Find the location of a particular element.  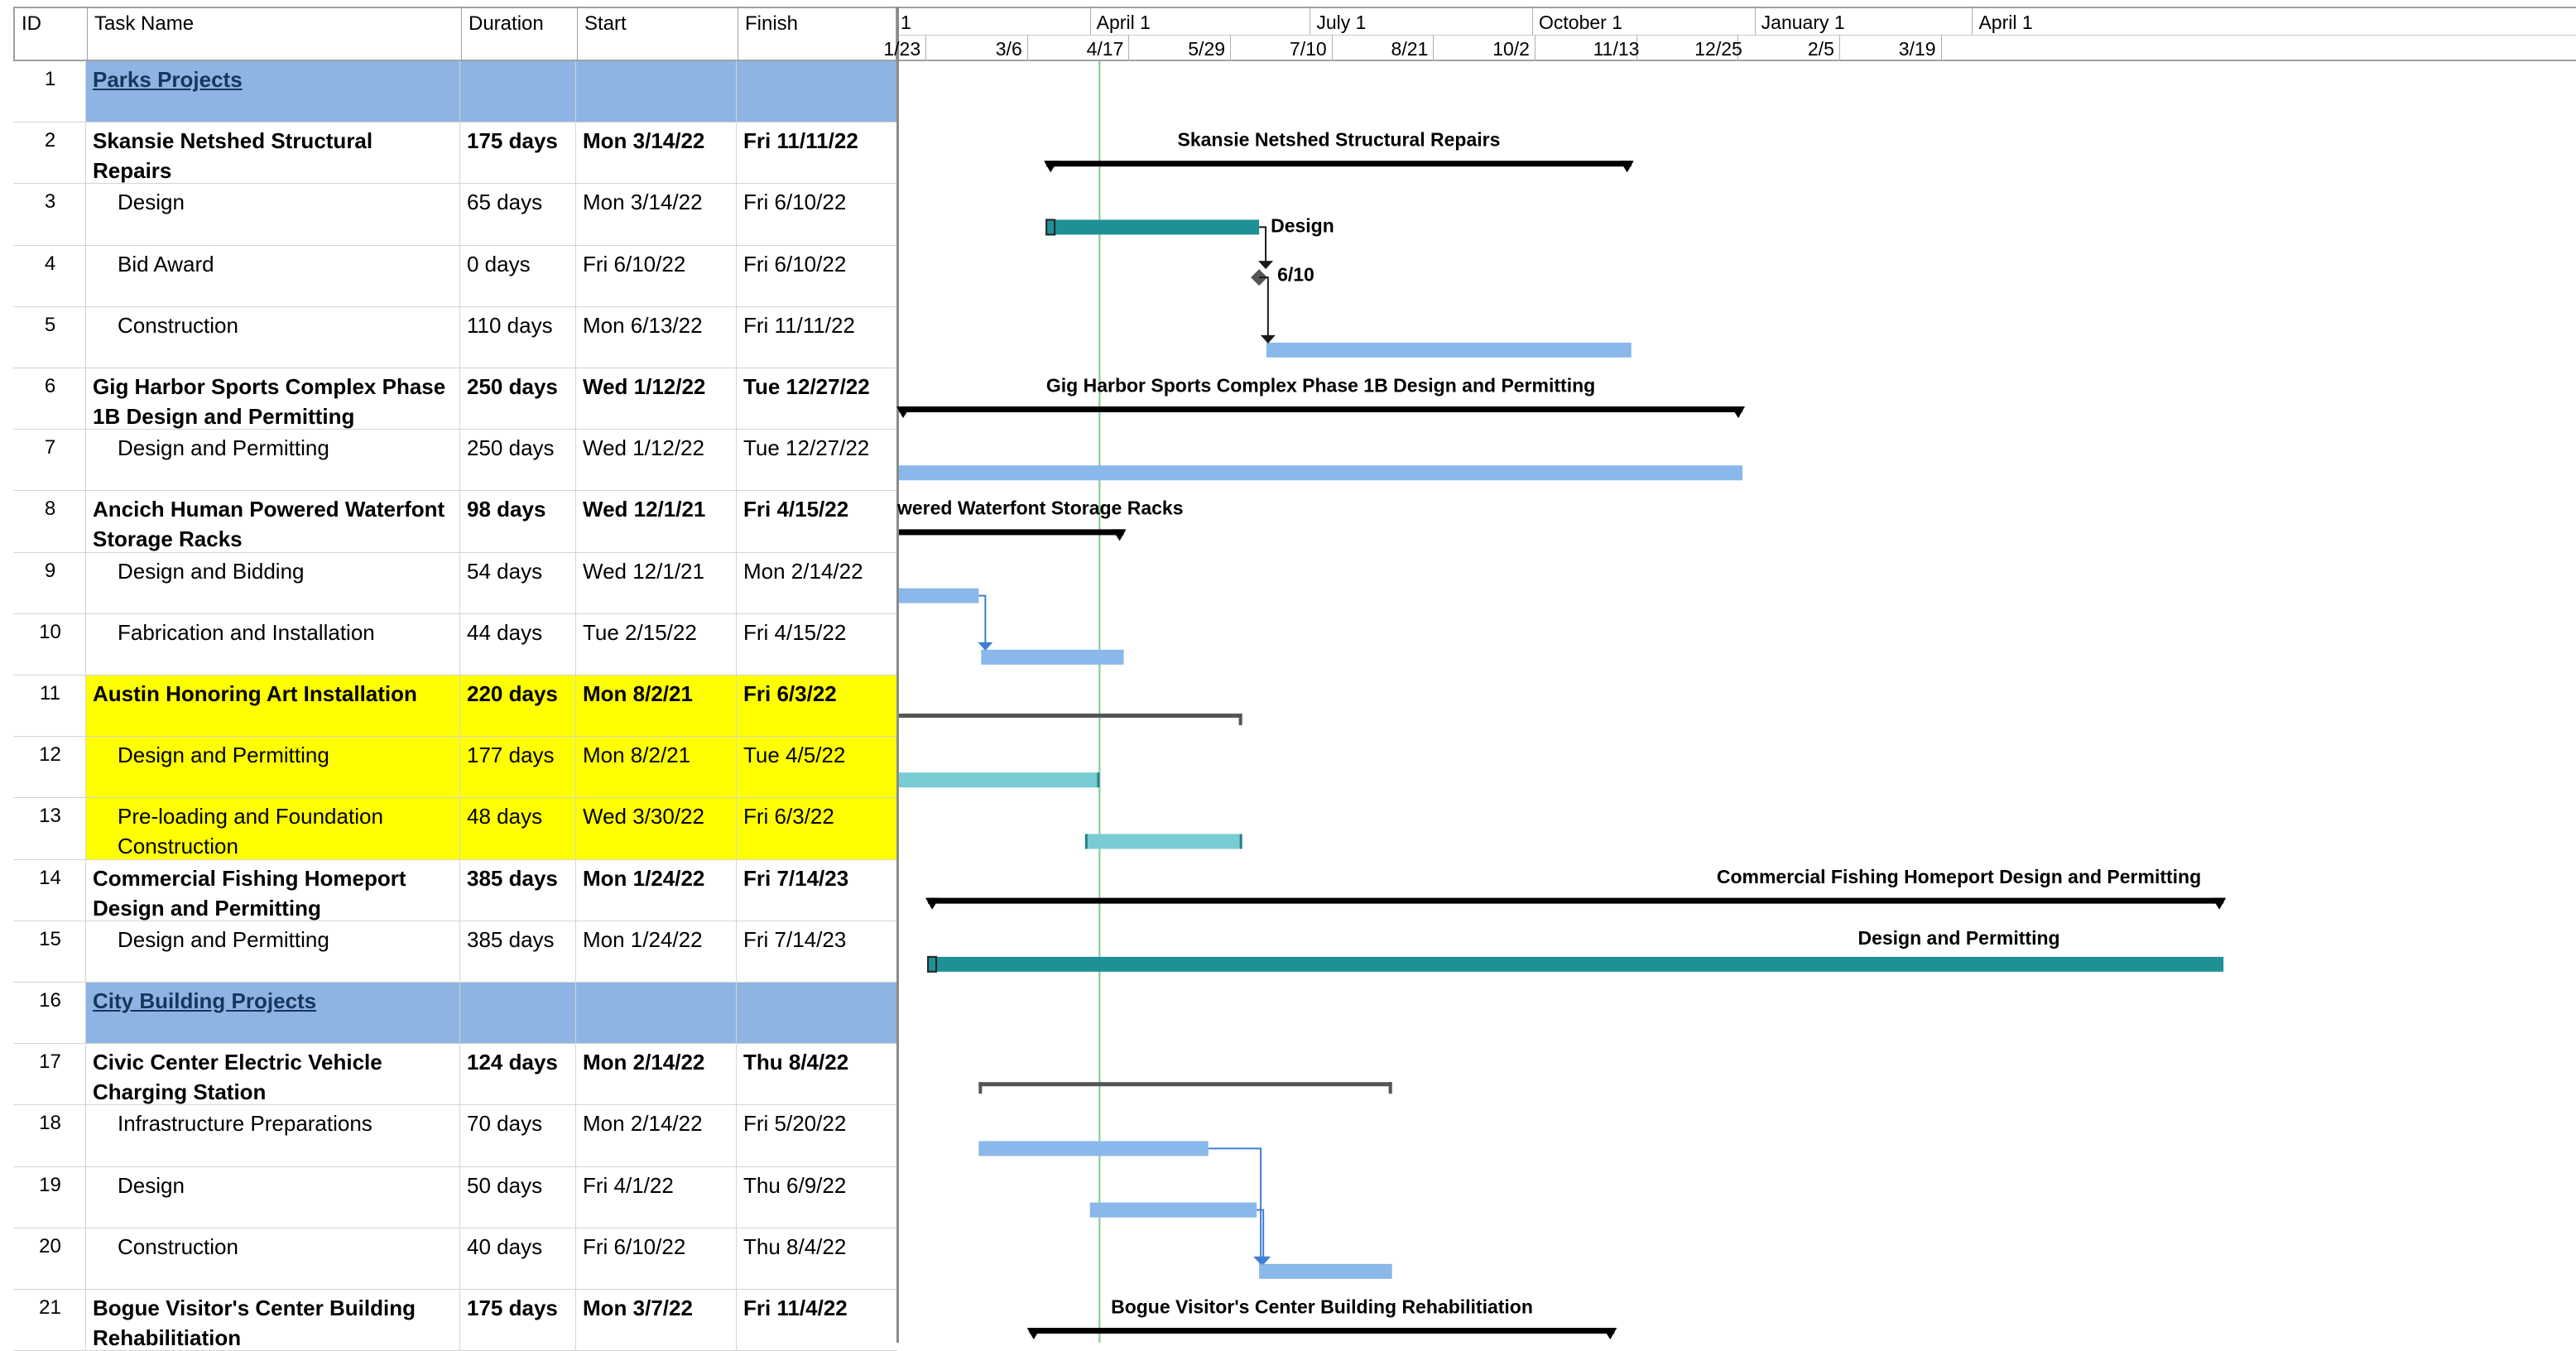

row-id: 16 is located at coordinates (49, 1013).